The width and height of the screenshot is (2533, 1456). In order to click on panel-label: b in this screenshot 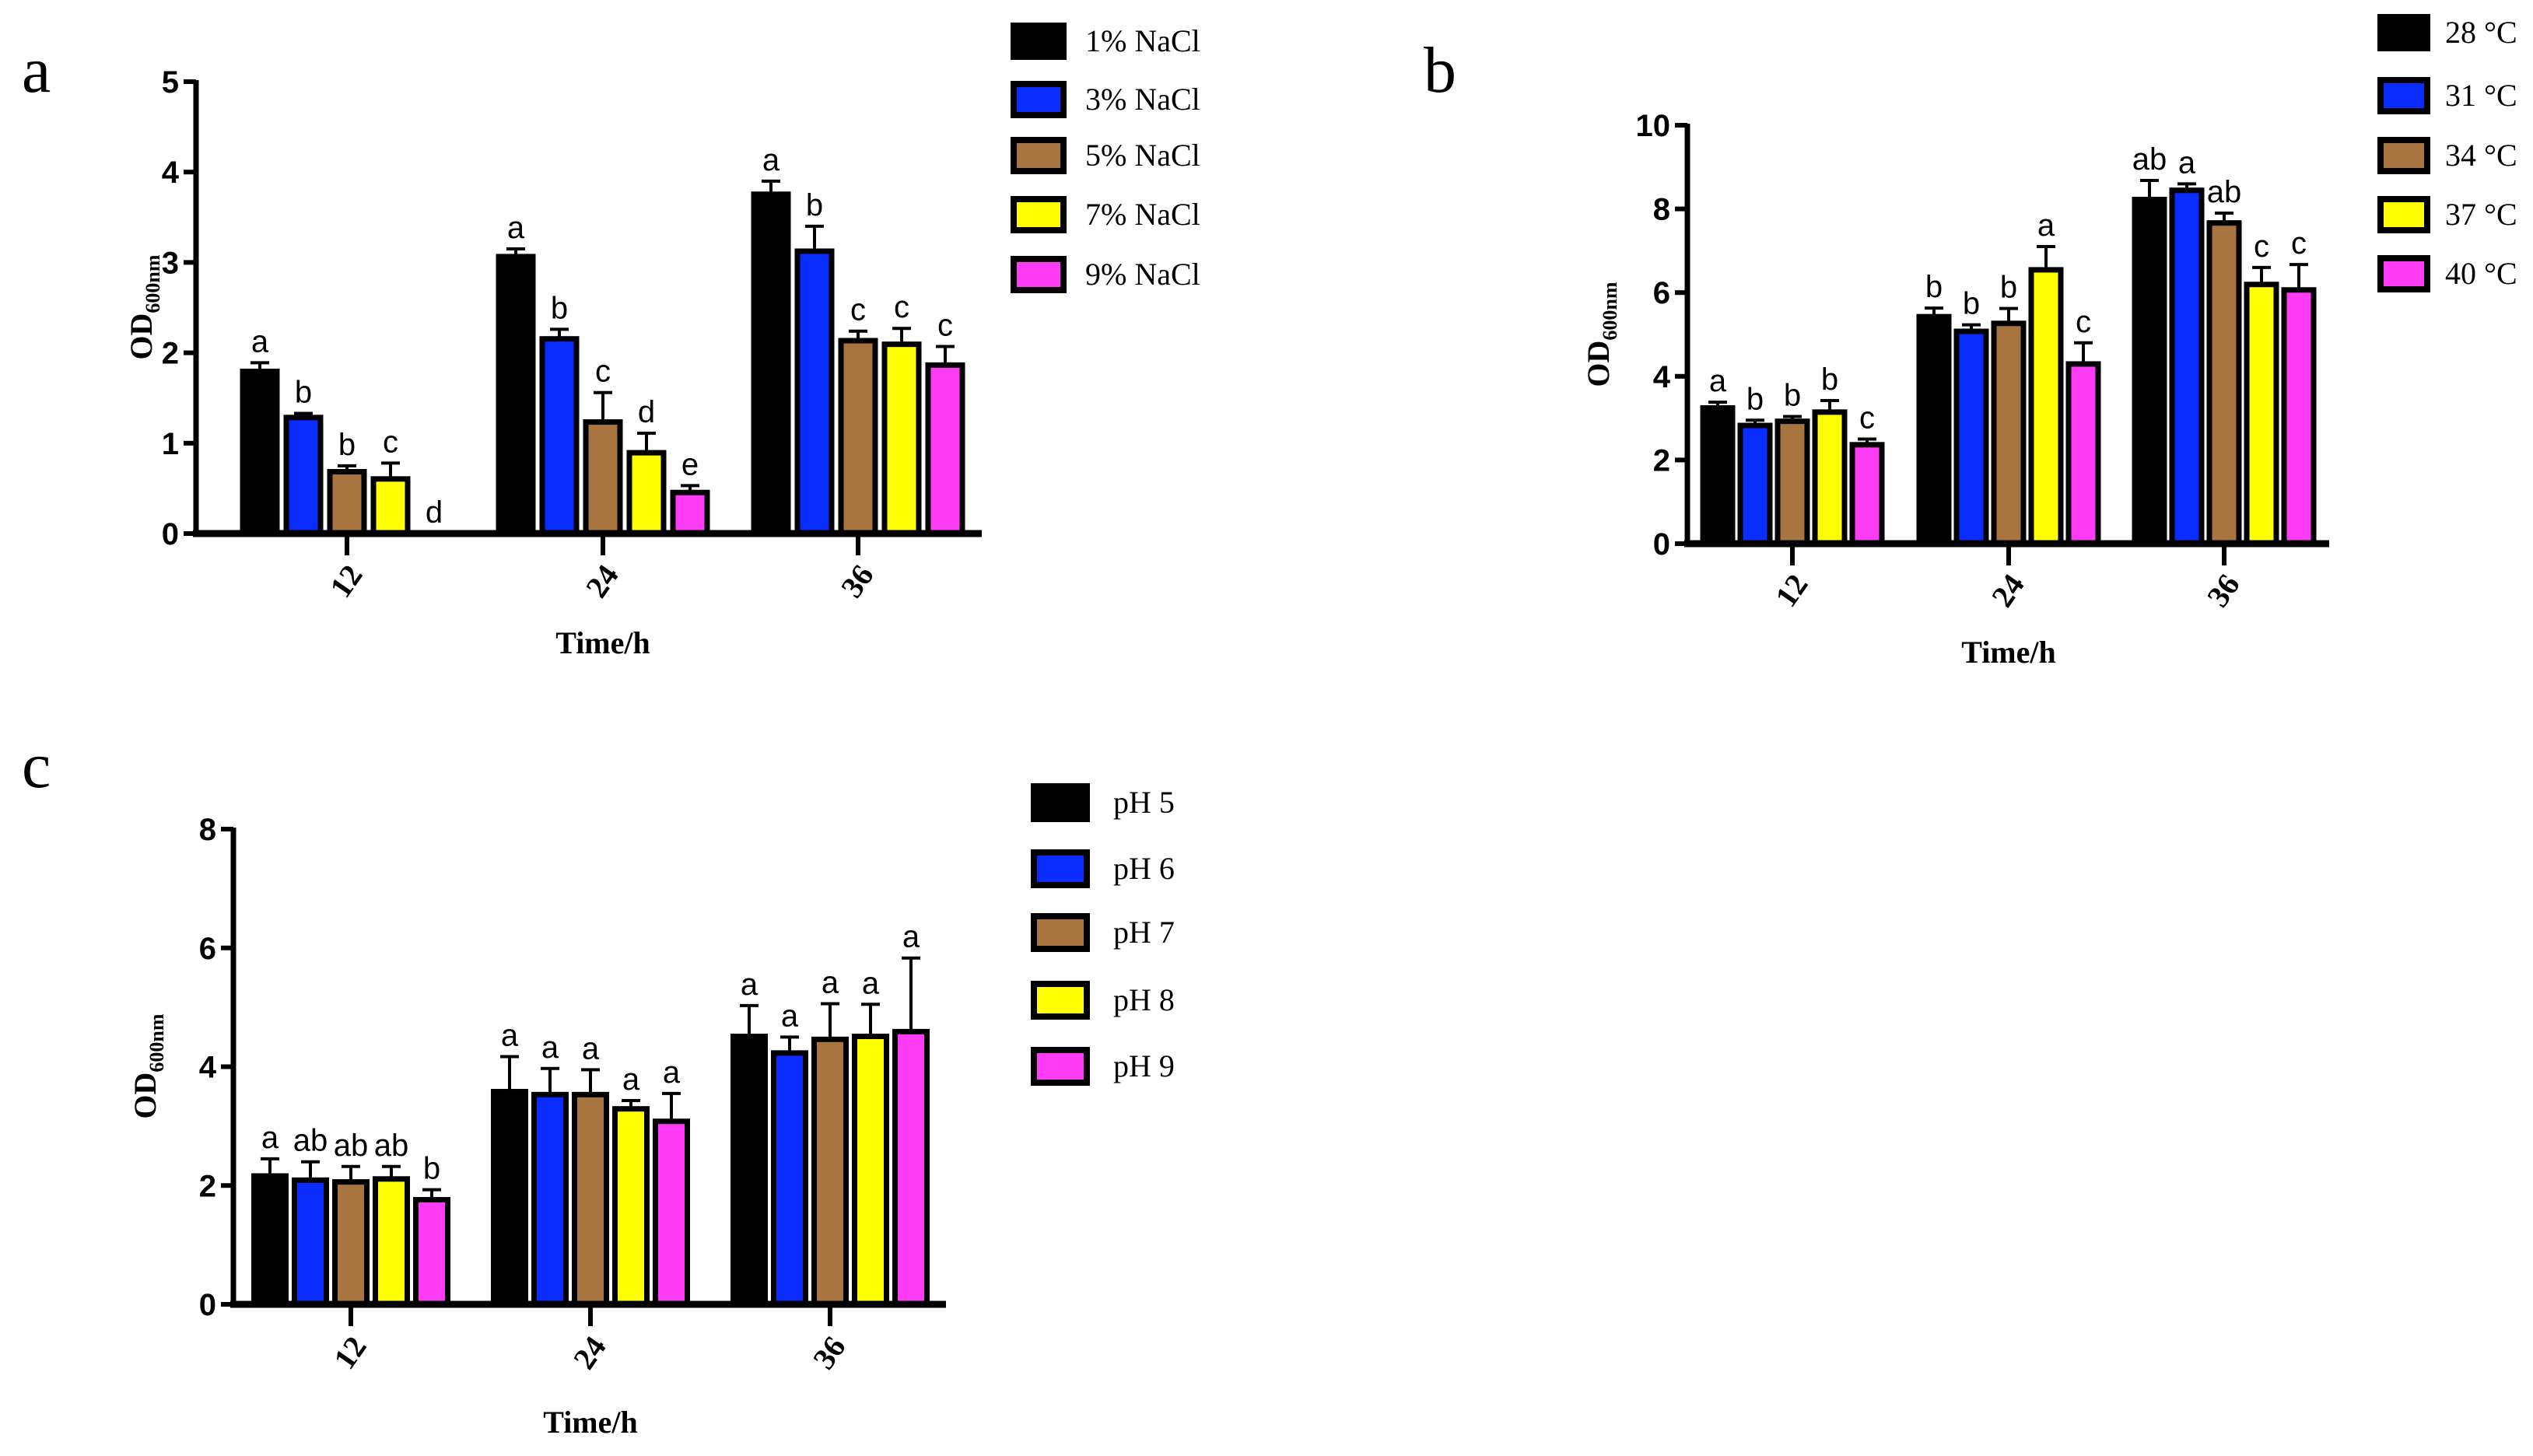, I will do `click(1440, 71)`.